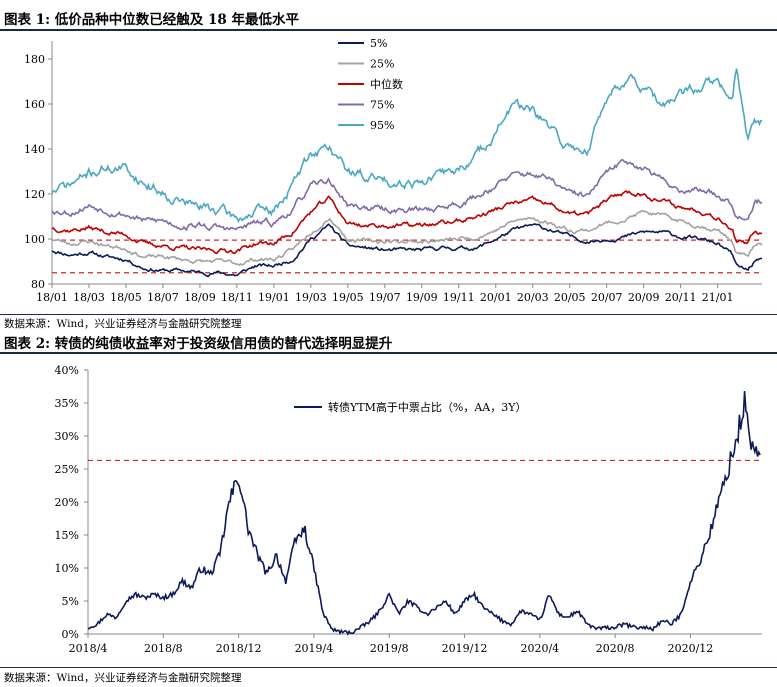  Describe the element at coordinates (382, 64) in the screenshot. I see `chart1-legend-label: 25%` at that location.